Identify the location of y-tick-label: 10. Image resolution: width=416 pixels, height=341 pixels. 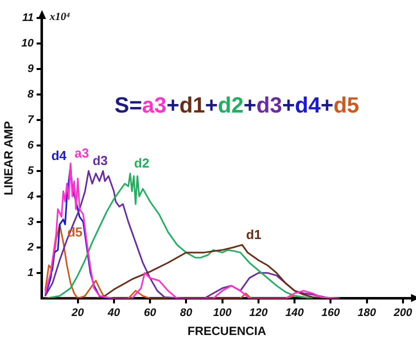
(28, 44).